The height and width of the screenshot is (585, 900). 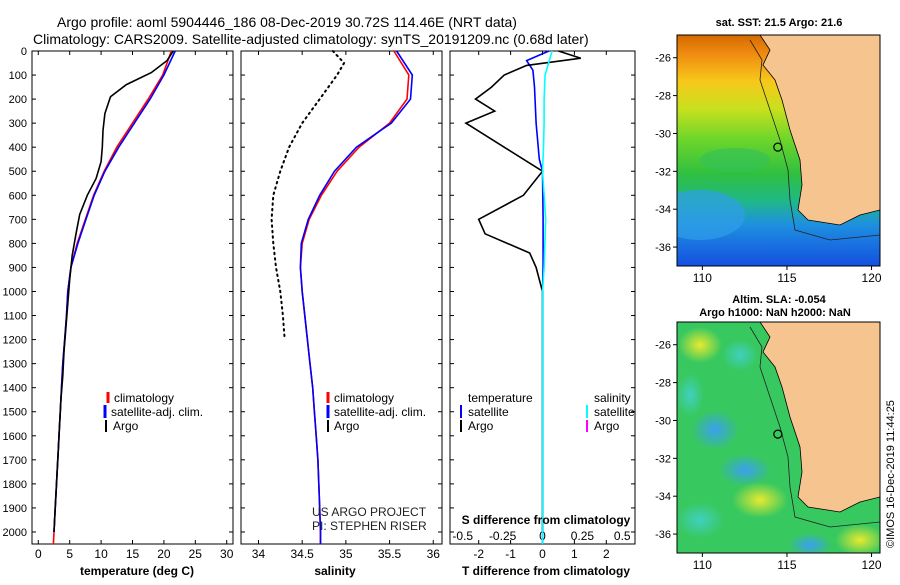 I want to click on credit-line-2: PI: STEPHEN RISER, so click(x=369, y=526).